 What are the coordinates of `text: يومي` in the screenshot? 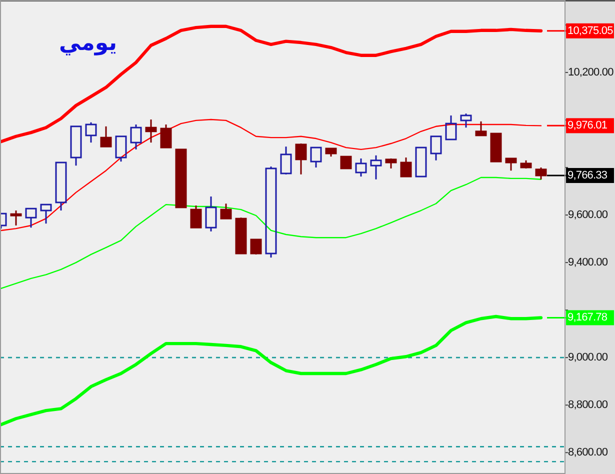 It's located at (88, 43).